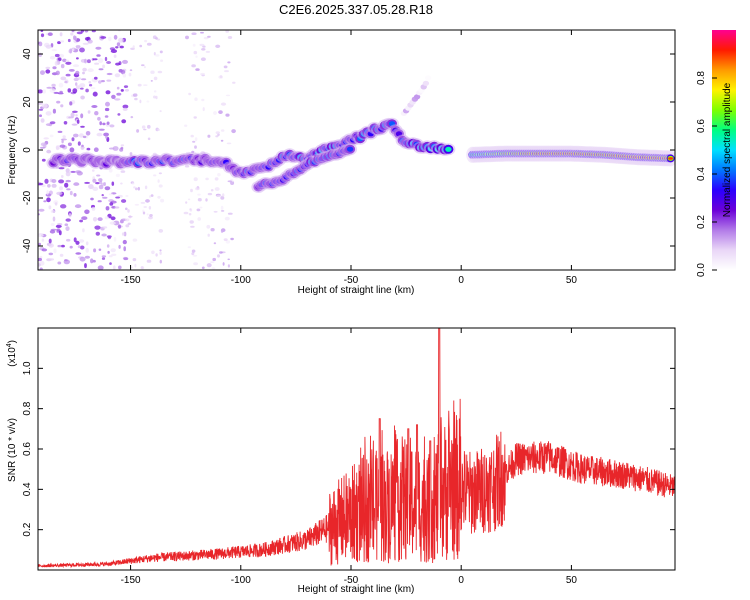 This screenshot has width=750, height=600. I want to click on snr-x-label: Height of straight line (km), so click(356, 589).